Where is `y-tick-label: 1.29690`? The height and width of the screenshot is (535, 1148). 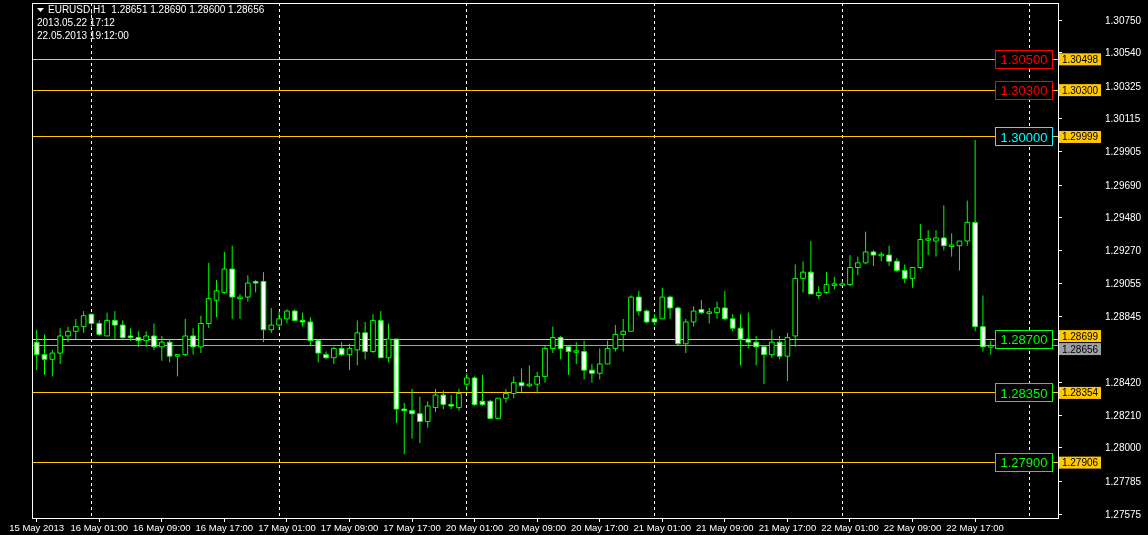 y-tick-label: 1.29690 is located at coordinates (1123, 185).